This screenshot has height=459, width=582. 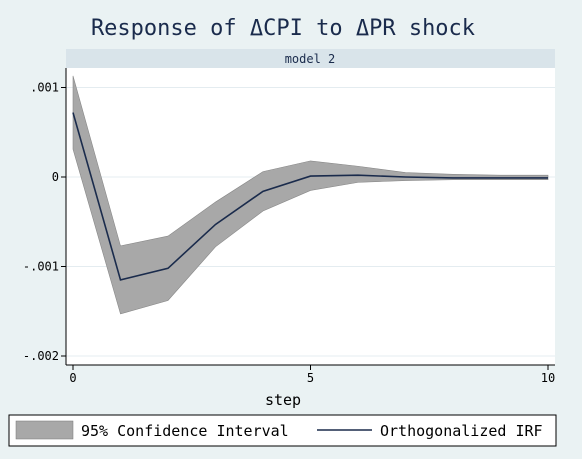 I want to click on x-tick-label: 5, so click(x=310, y=378).